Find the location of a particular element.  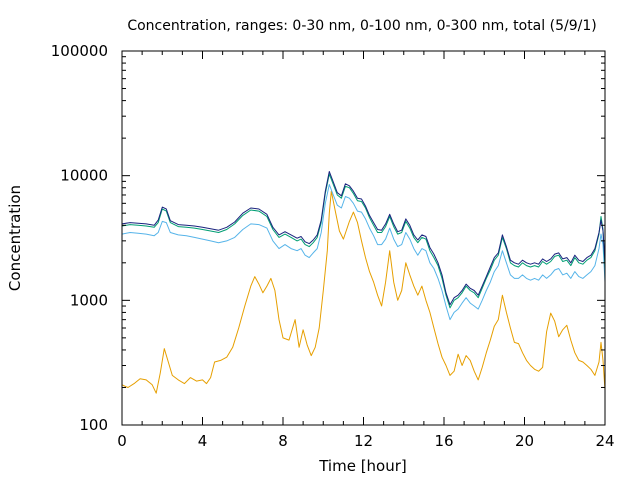

x-tick-label: 12 is located at coordinates (363, 441).